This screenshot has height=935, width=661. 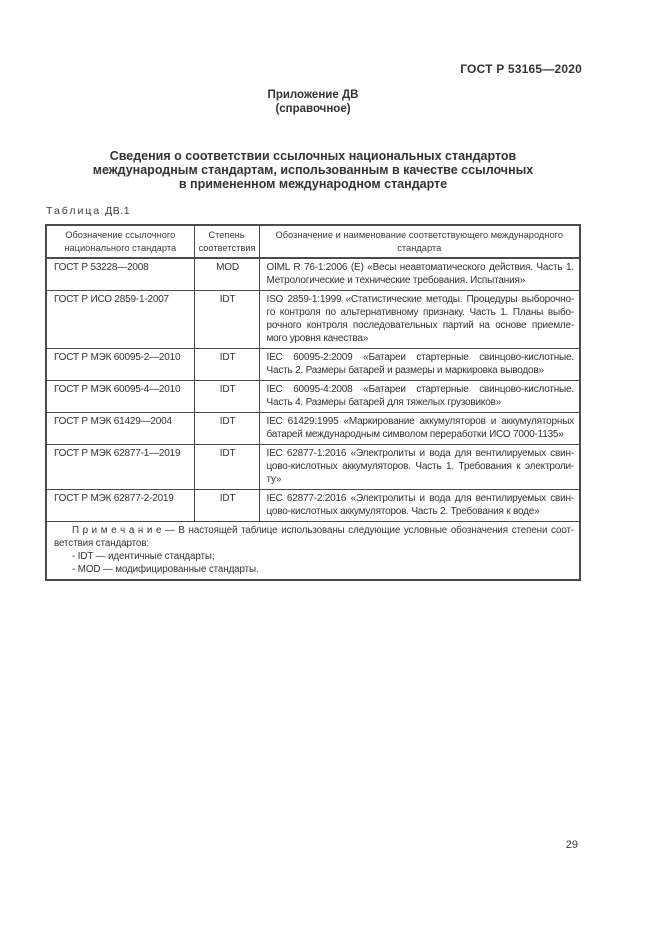 What do you see at coordinates (120, 428) in the screenshot?
I see `cell-national-standard: ГОСТ Р МЭК 61429—2004` at bounding box center [120, 428].